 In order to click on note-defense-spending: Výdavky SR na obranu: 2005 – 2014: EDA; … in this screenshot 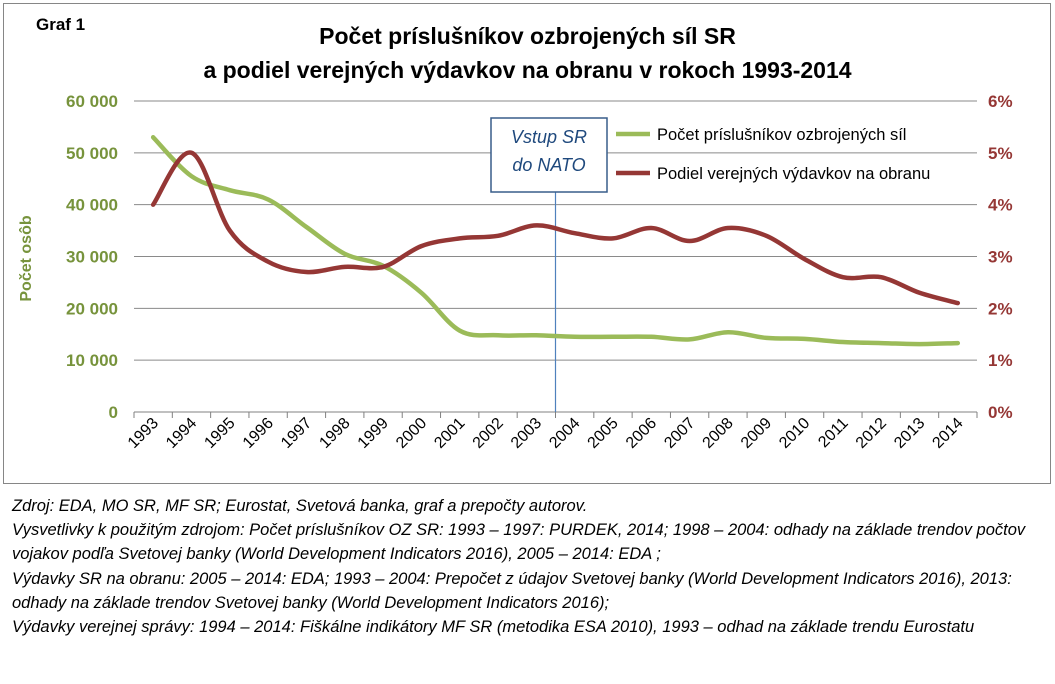, I will do `click(512, 590)`.